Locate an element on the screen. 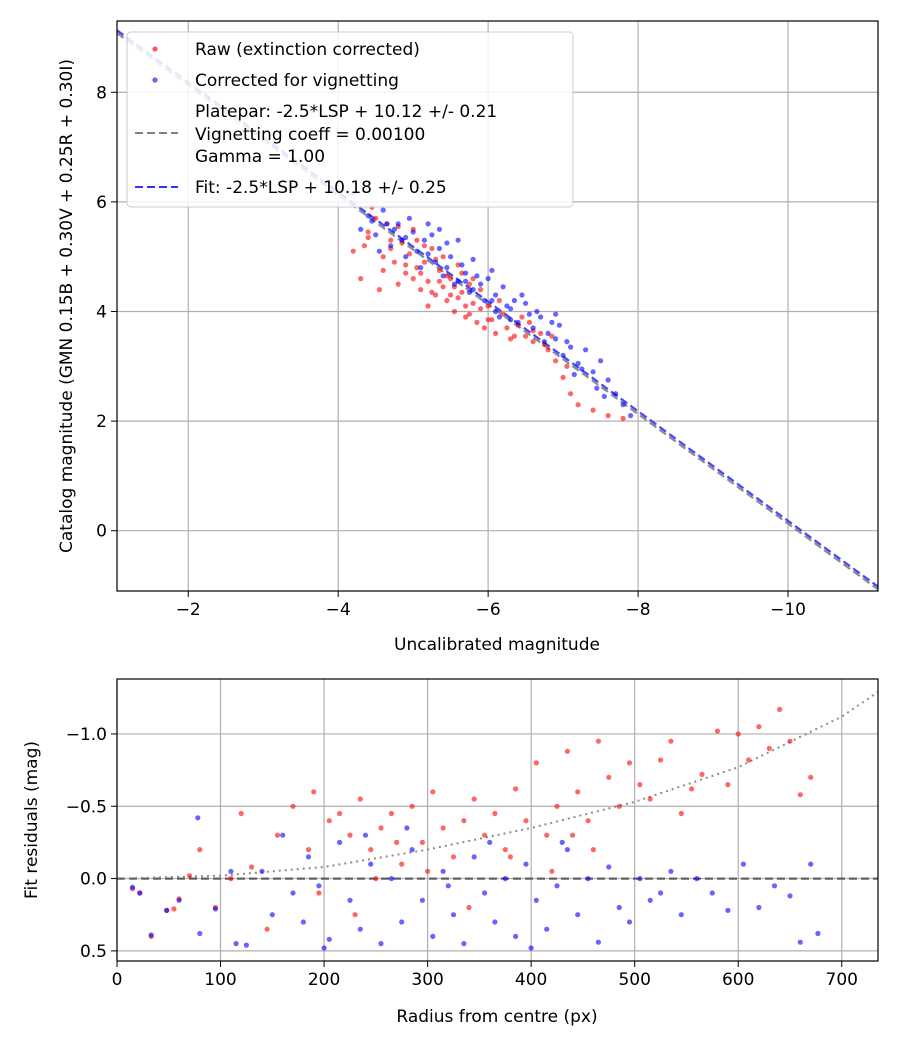  x-axis-label-top: Uncalibrated magnitude is located at coordinates (497, 645).